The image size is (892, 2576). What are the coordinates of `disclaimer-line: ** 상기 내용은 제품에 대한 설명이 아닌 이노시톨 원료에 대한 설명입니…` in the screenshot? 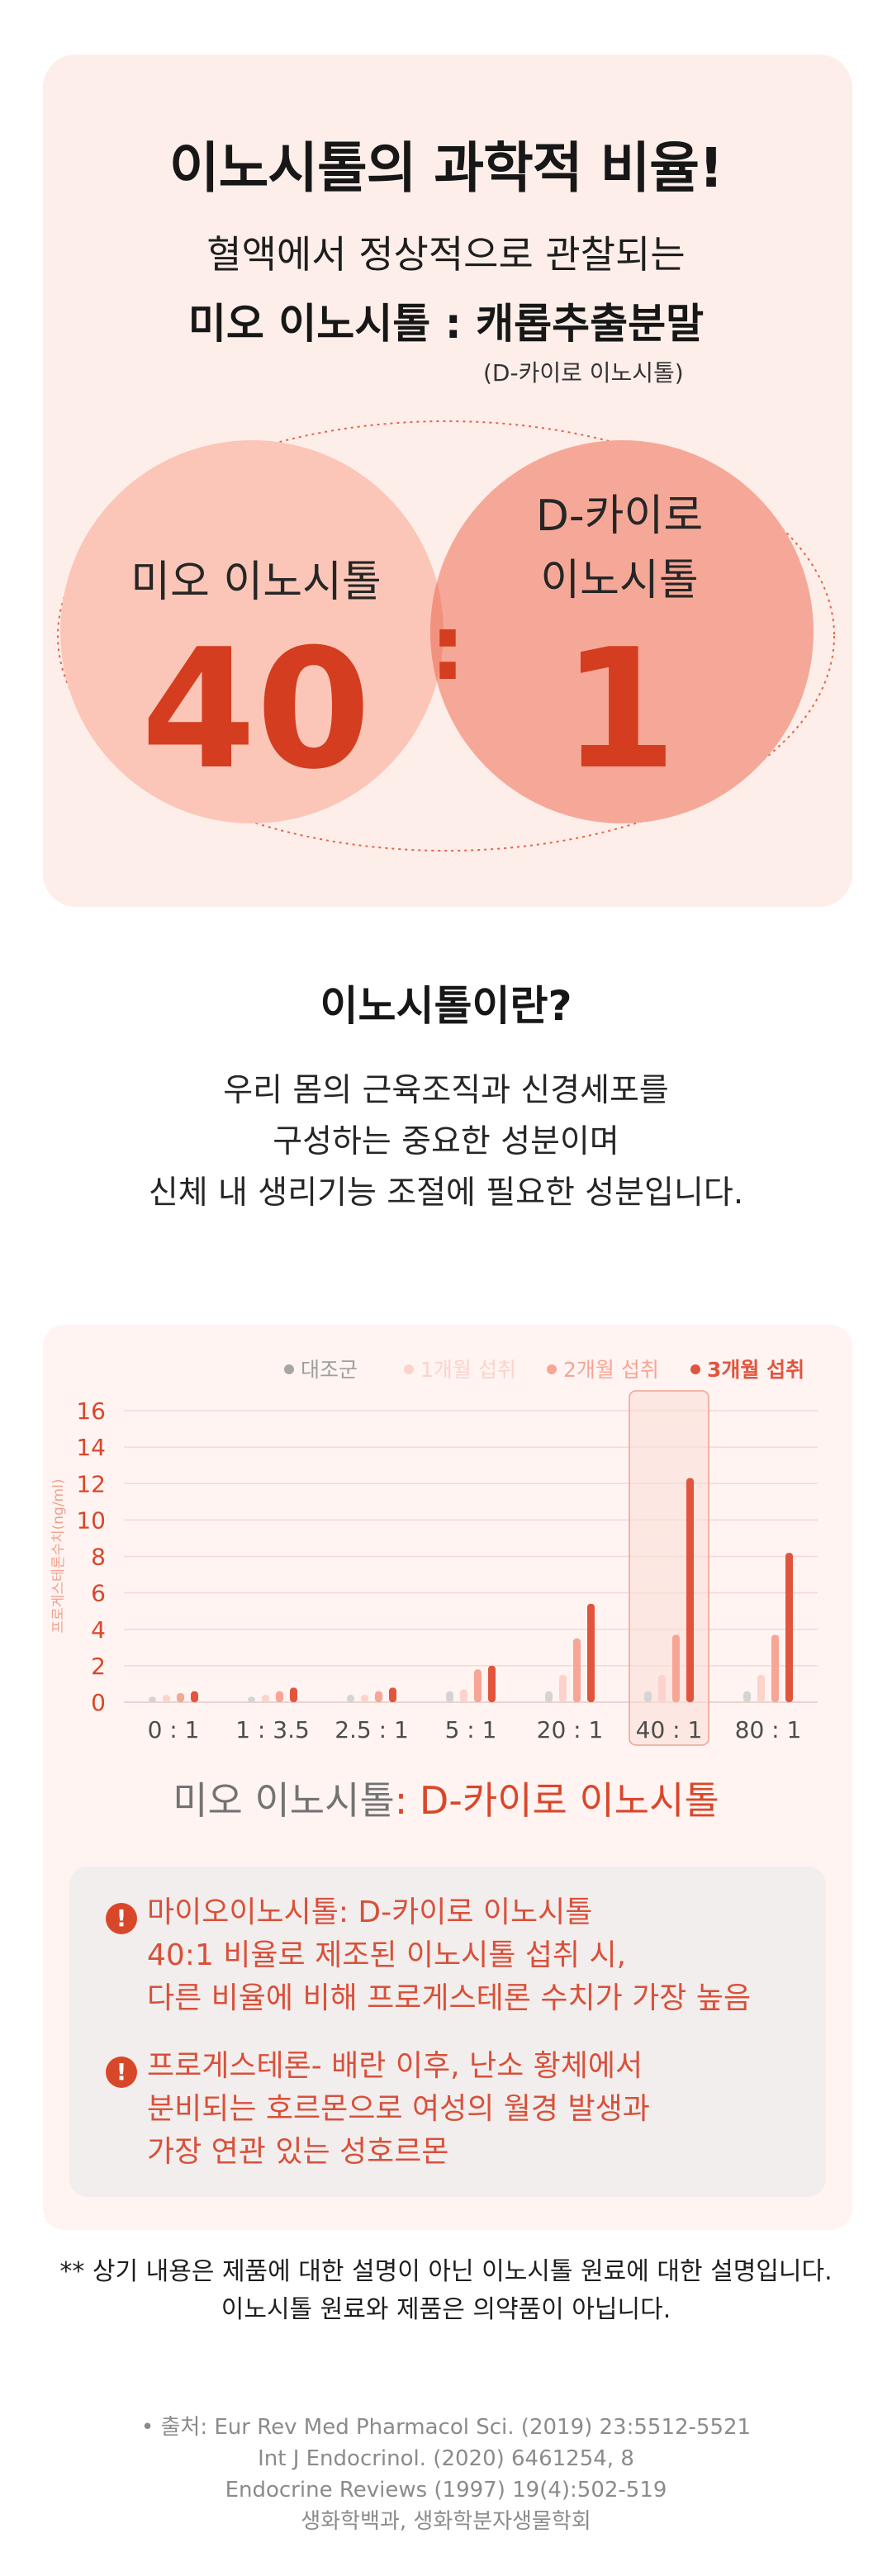 It's located at (446, 2271).